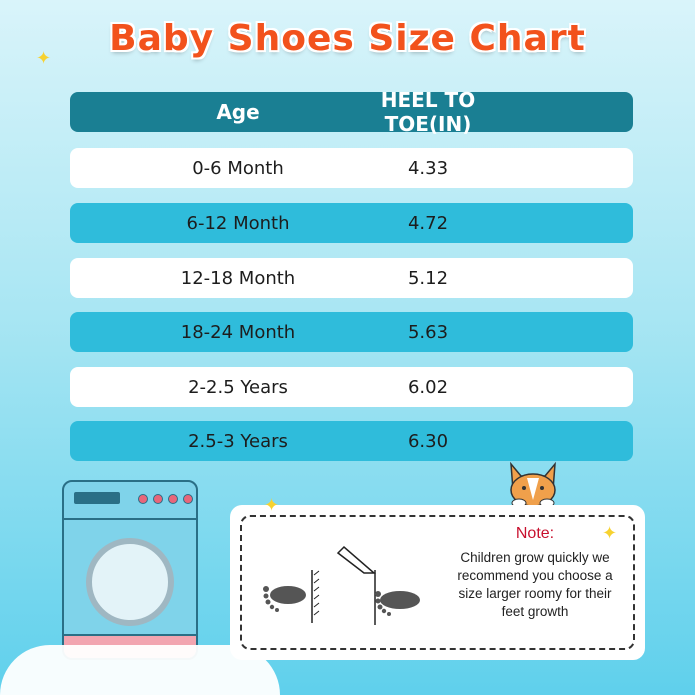  What do you see at coordinates (533, 484) in the screenshot?
I see `corgi-icon` at bounding box center [533, 484].